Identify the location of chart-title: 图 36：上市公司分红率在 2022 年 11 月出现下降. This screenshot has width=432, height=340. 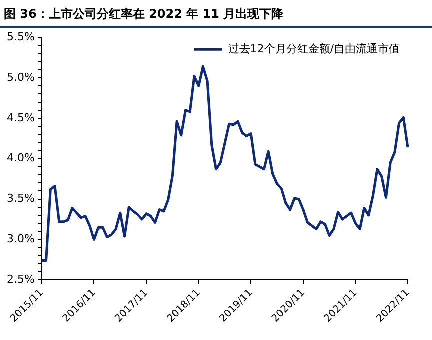
(216, 14).